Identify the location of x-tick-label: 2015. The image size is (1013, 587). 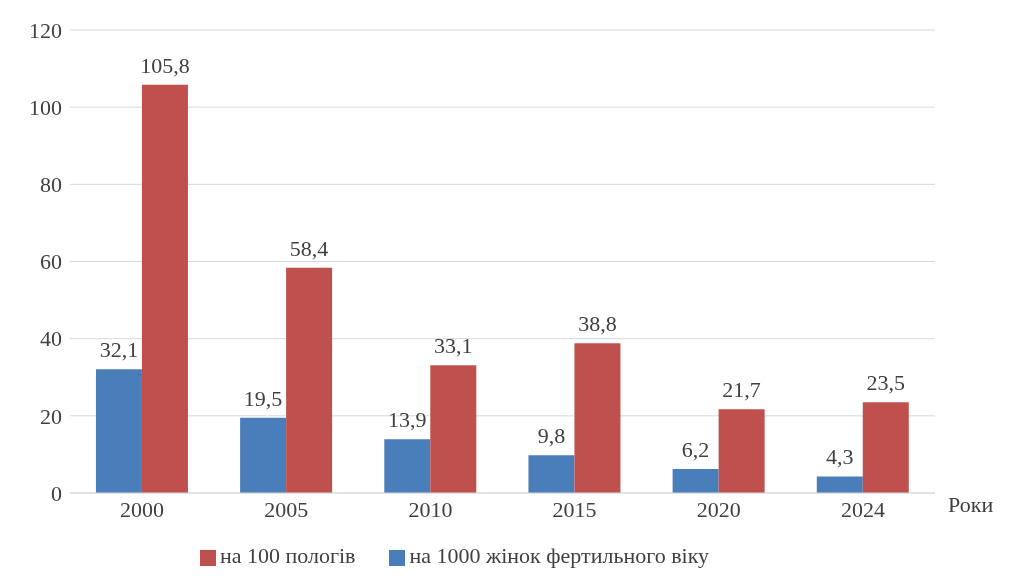
(574, 509).